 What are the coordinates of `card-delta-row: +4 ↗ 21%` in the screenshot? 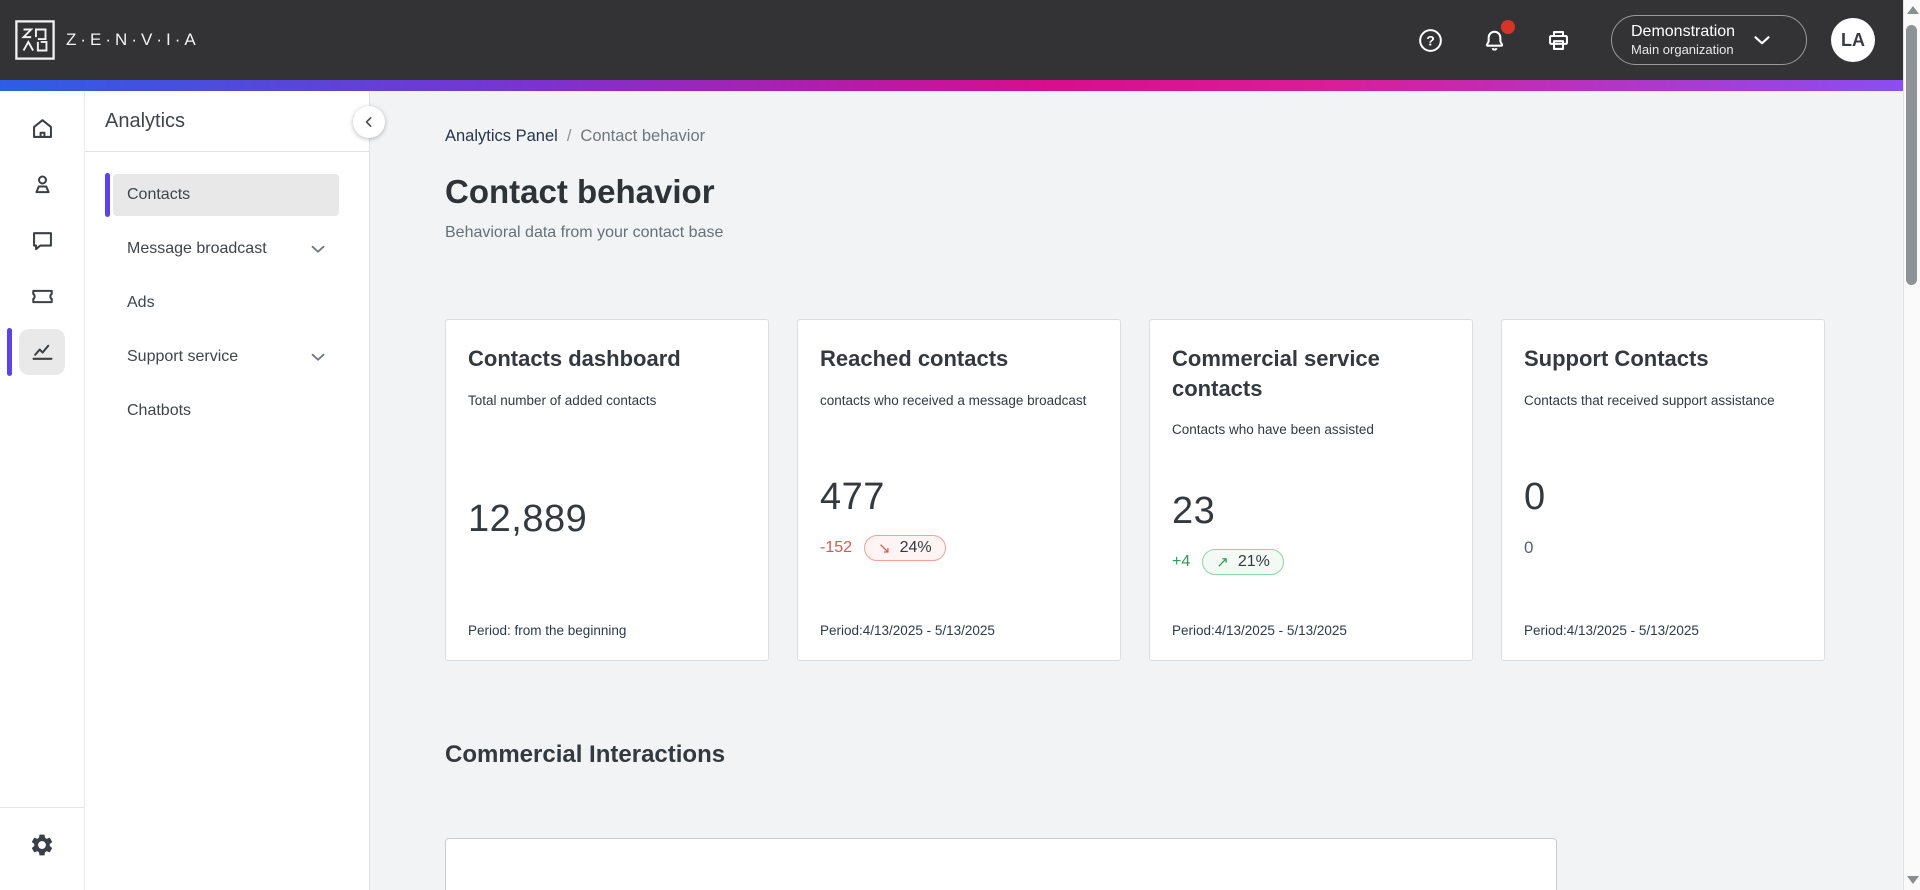 It's located at (1311, 562).